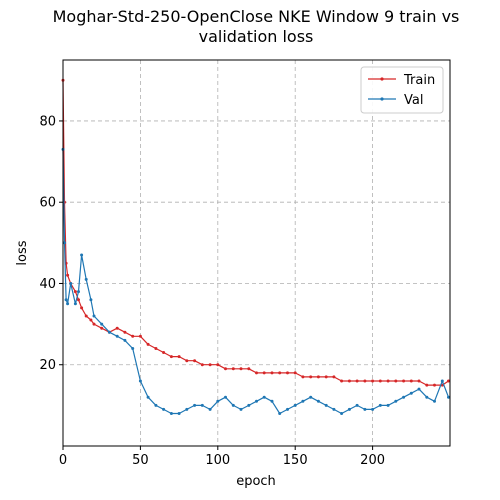 The width and height of the screenshot is (500, 500). I want to click on legend-marker-train, so click(382, 79).